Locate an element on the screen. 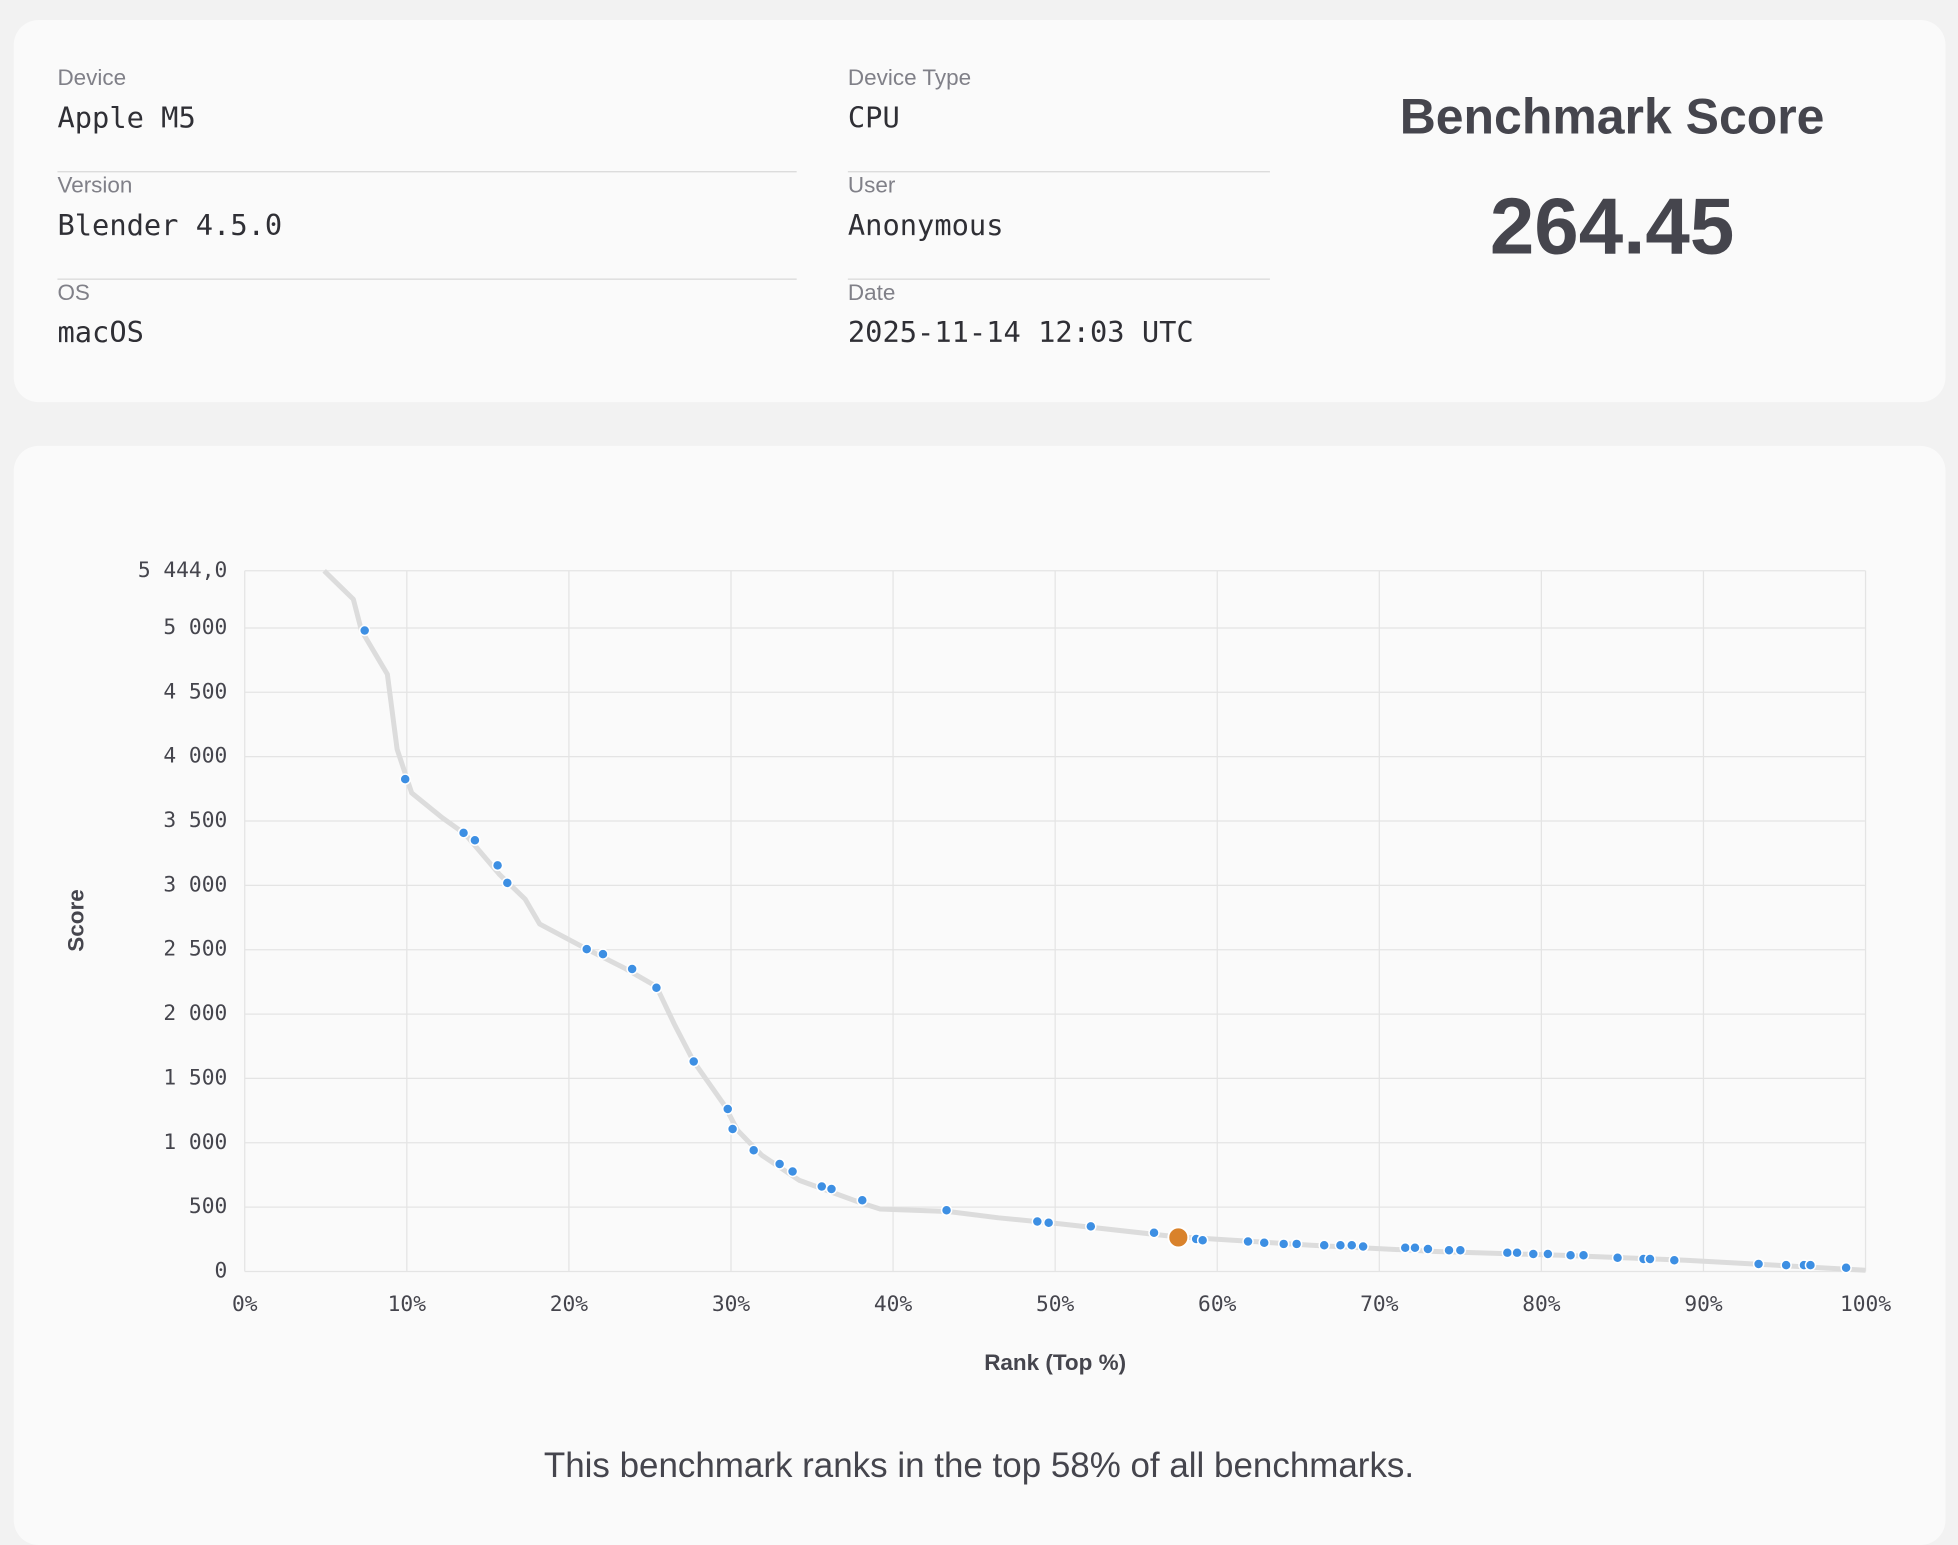 The height and width of the screenshot is (1545, 1958). x-tick-label: 100% is located at coordinates (1865, 1304).